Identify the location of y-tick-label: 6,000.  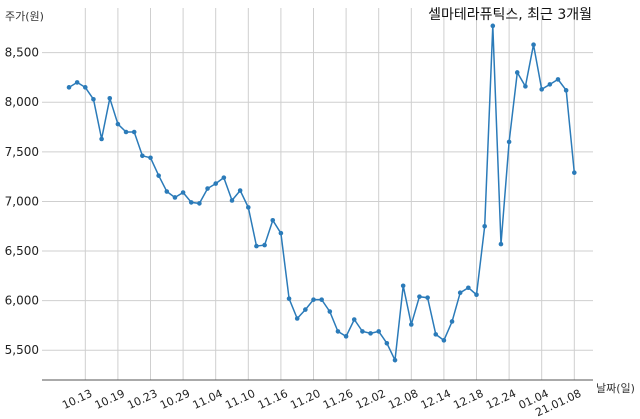
(22, 301).